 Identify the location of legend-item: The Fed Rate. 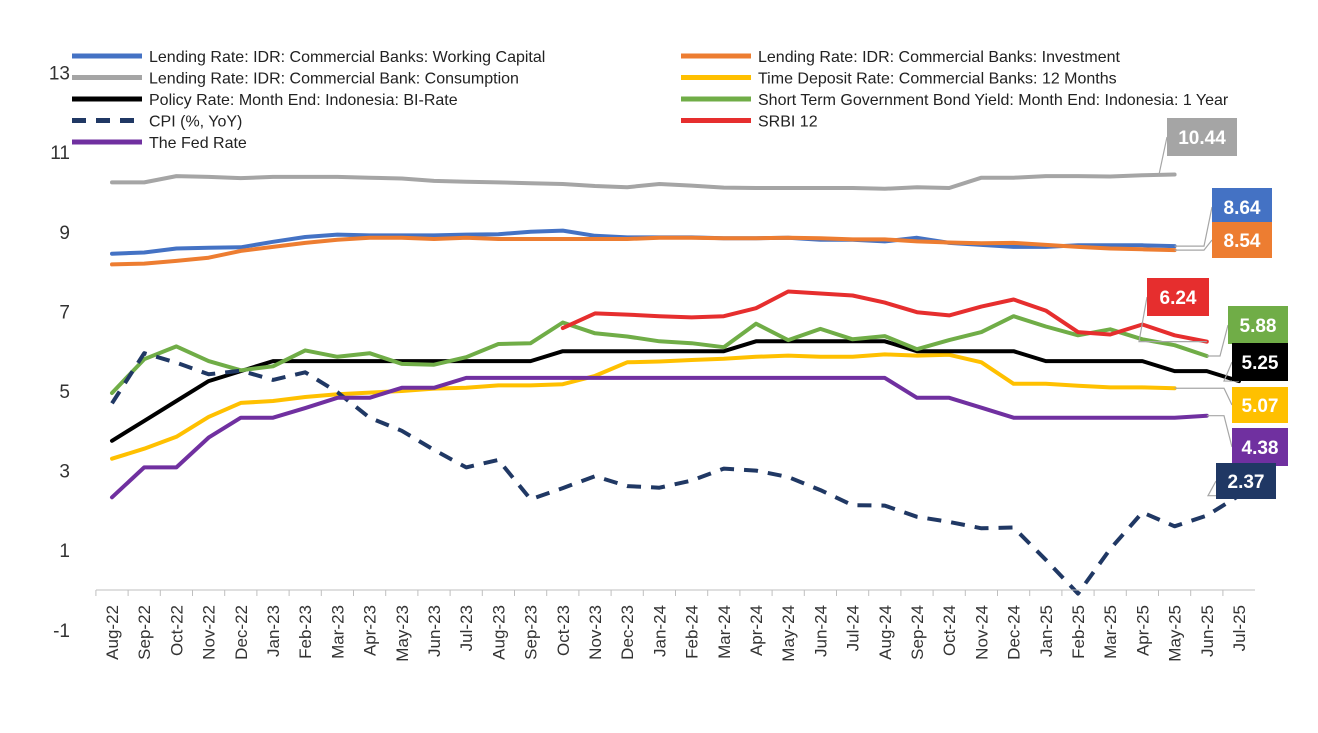
(159, 143).